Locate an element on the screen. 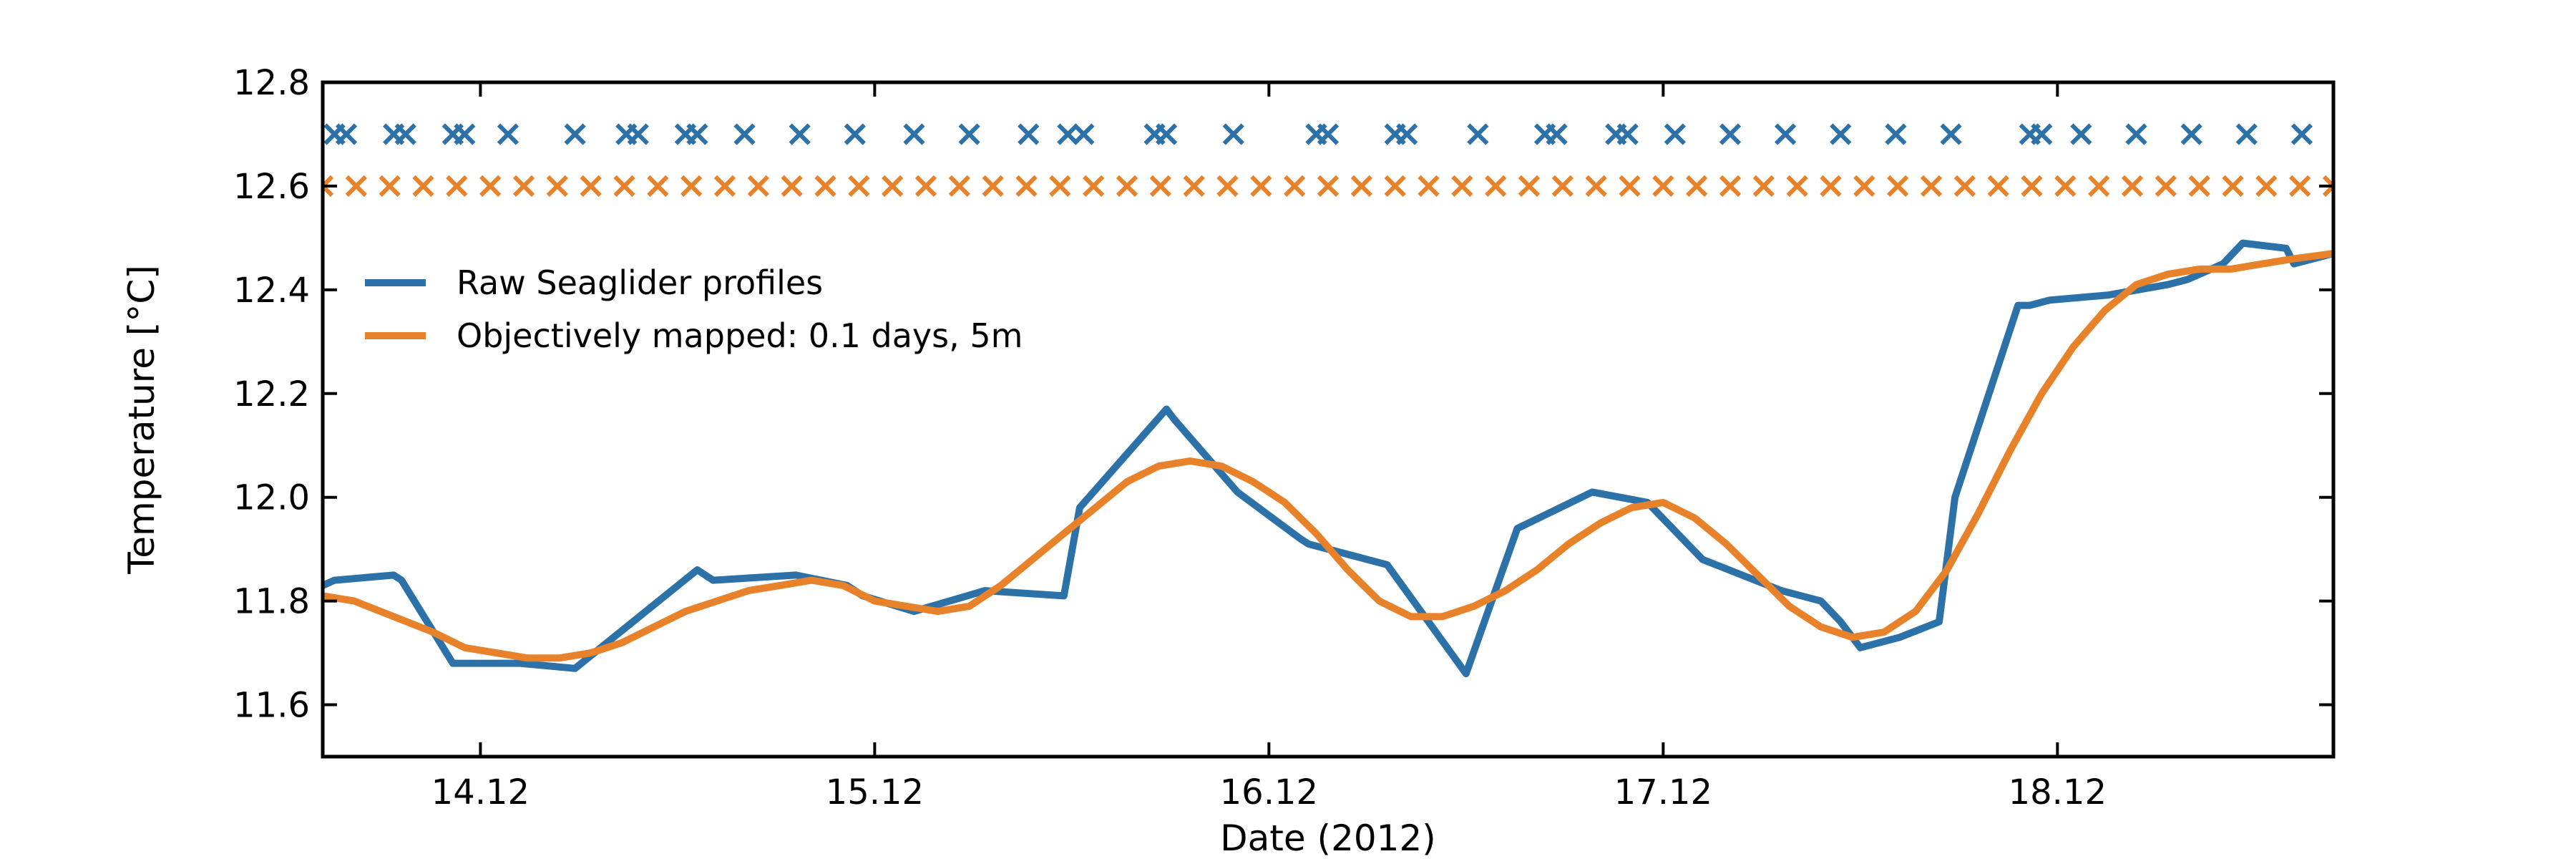  legend-label-1: Raw Seaglider profiles is located at coordinates (640, 282).